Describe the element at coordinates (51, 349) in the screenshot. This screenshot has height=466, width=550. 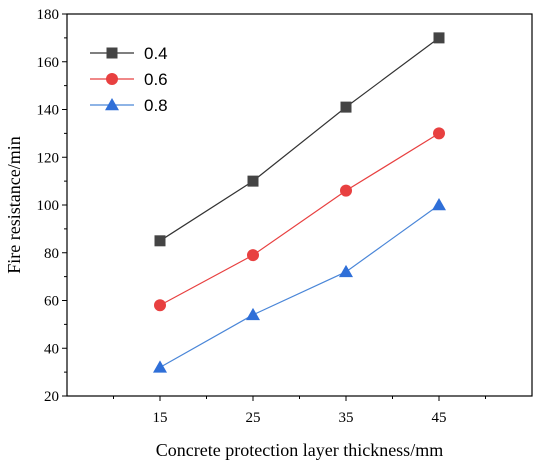
I see `y-tick-label: 40` at that location.